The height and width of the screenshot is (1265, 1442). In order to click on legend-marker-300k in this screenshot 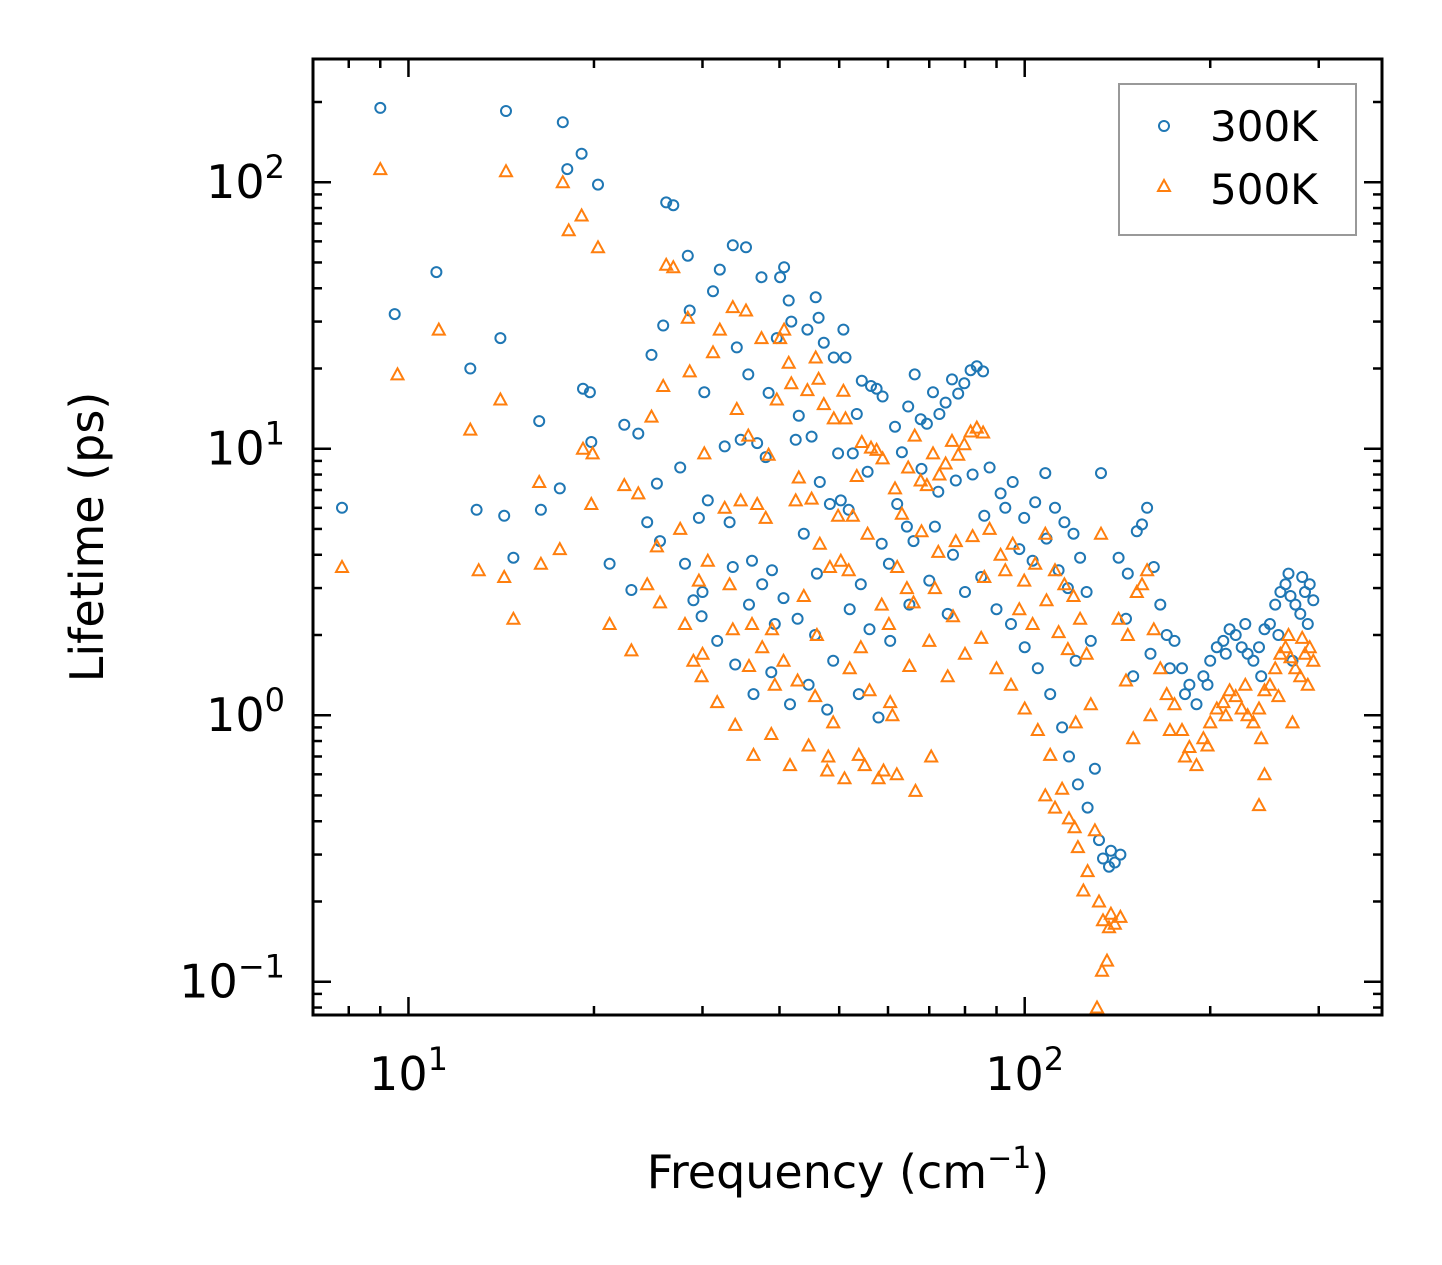, I will do `click(1164, 126)`.